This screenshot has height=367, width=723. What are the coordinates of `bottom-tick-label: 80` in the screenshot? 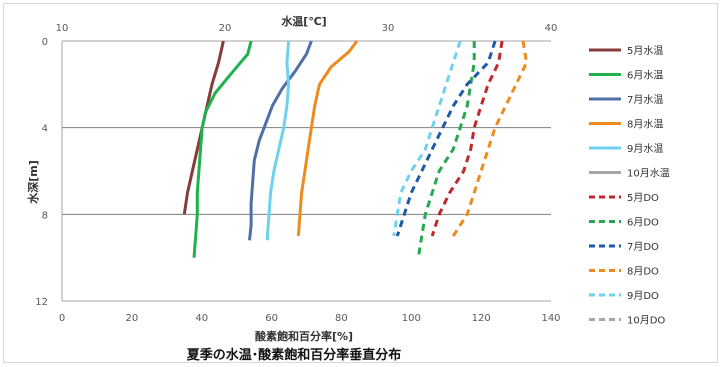 It's located at (341, 318).